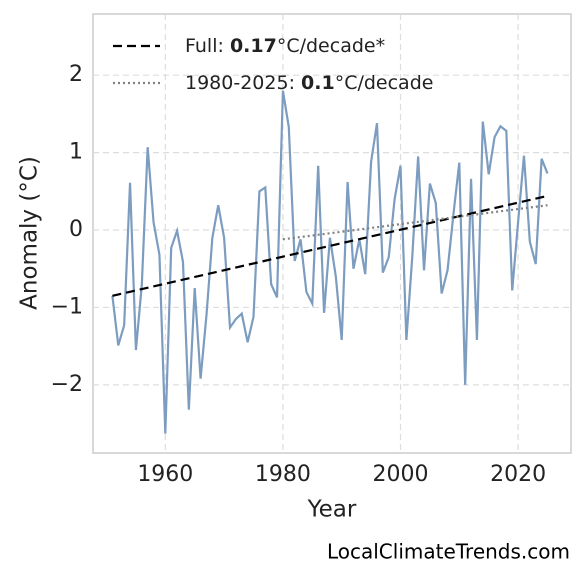 The width and height of the screenshot is (585, 580). What do you see at coordinates (165, 474) in the screenshot?
I see `x-tick-label: 1960` at bounding box center [165, 474].